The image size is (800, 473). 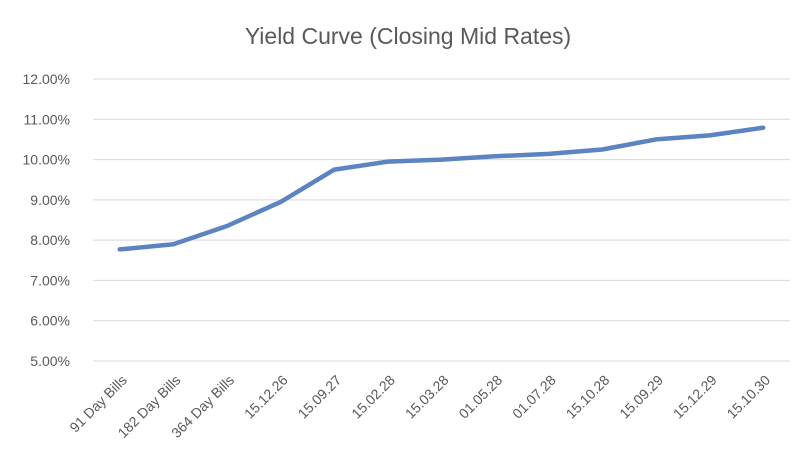 I want to click on x-tick-label: 01.05.28, so click(x=480, y=397).